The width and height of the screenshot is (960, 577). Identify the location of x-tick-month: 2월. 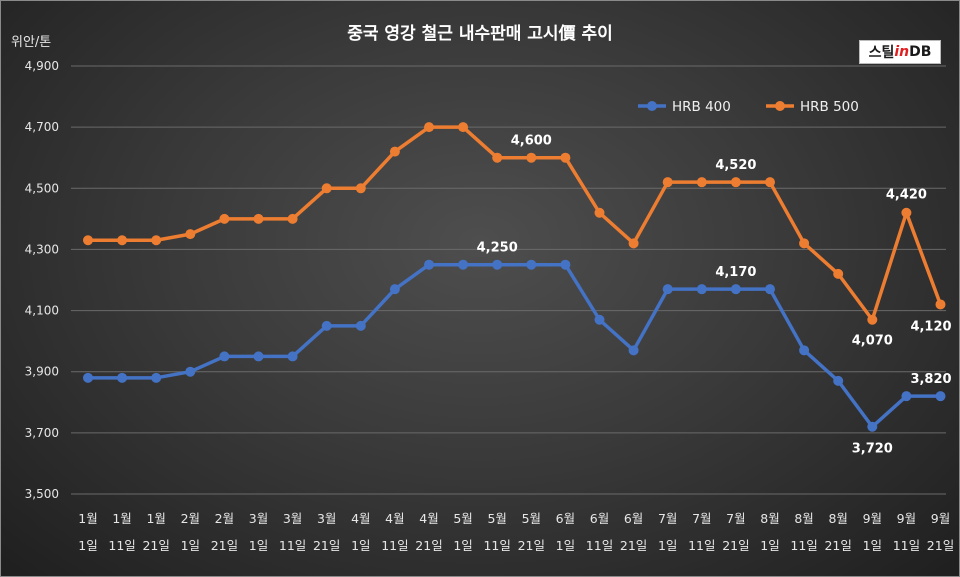
(224, 518).